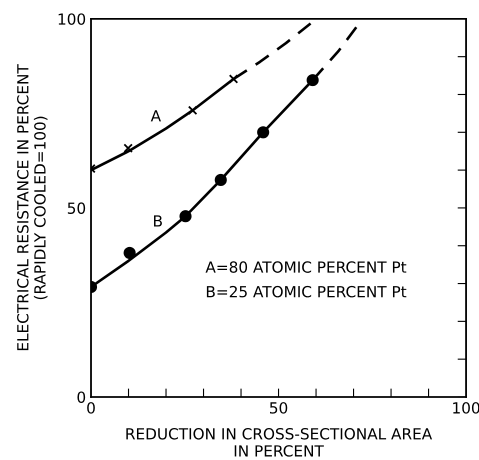  I want to click on y-axis-title: ELECTRICAL RESISTANCE IN PERCENT (RAPIDLY COOLED=100), so click(32, 207).